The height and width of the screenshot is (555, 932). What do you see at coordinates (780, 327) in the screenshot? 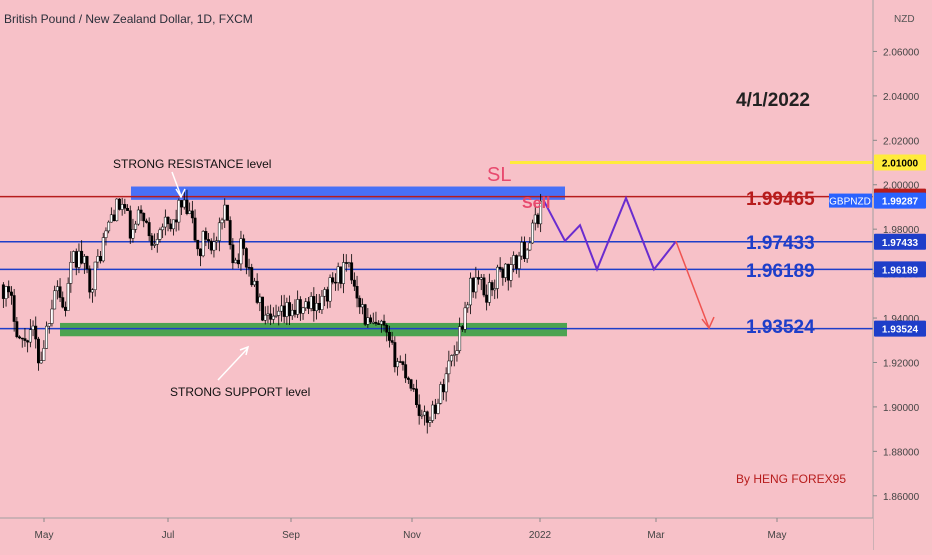
I see `level-label-1-93524: 1.93524` at bounding box center [780, 327].